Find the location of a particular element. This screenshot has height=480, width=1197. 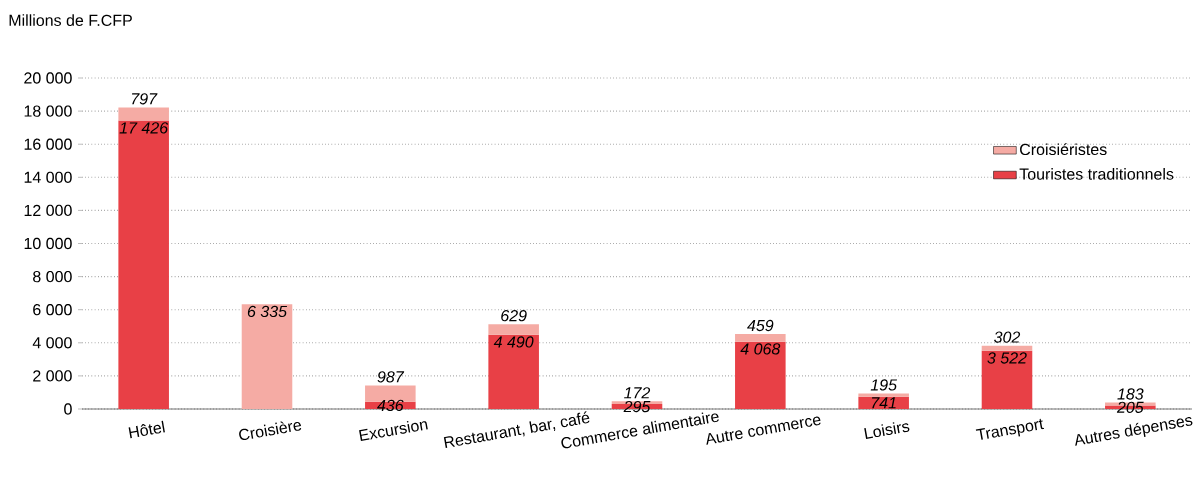

data-label: 17 426 is located at coordinates (144, 128).